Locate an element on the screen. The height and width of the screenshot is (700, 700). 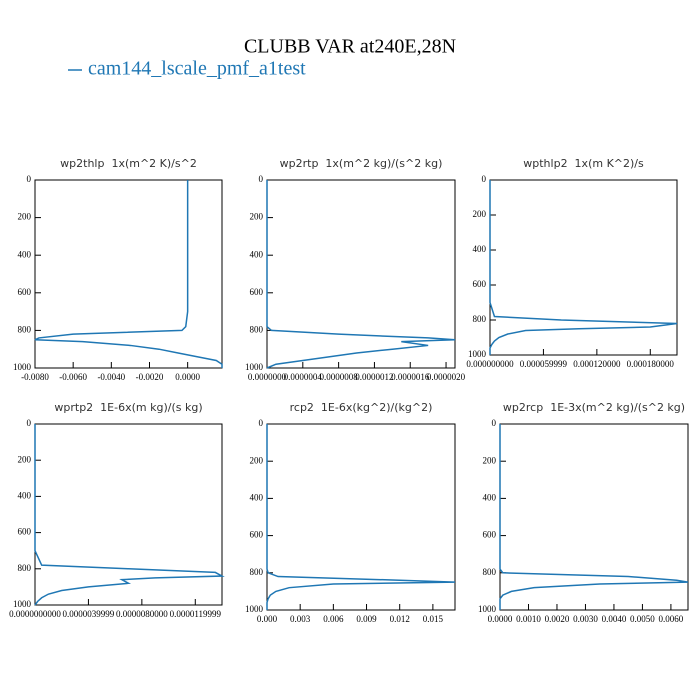
x-tick-label: 0.0050 is located at coordinates (642, 619).